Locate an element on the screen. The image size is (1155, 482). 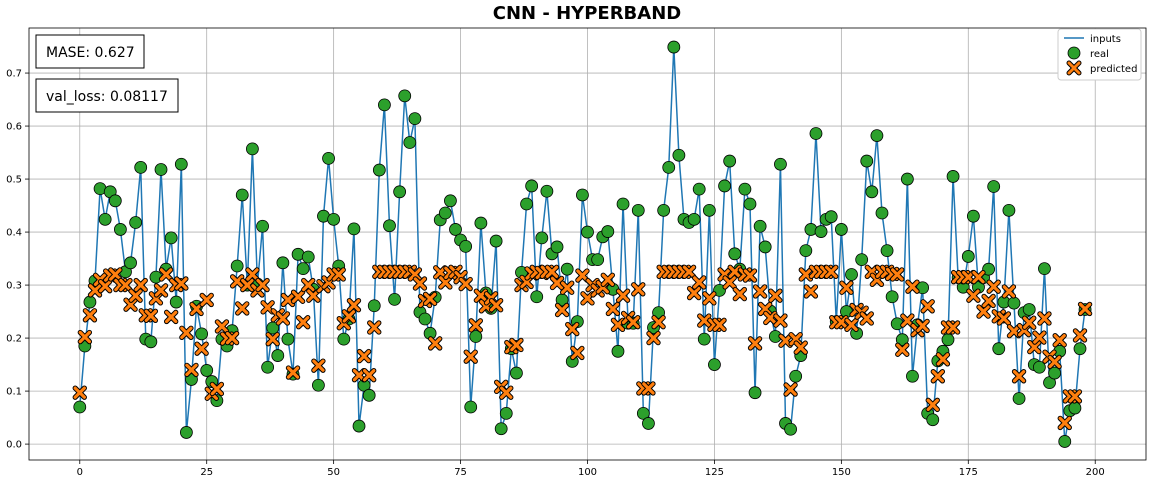
val-loss-annotation: val_loss: 0.08117 is located at coordinates (107, 95).